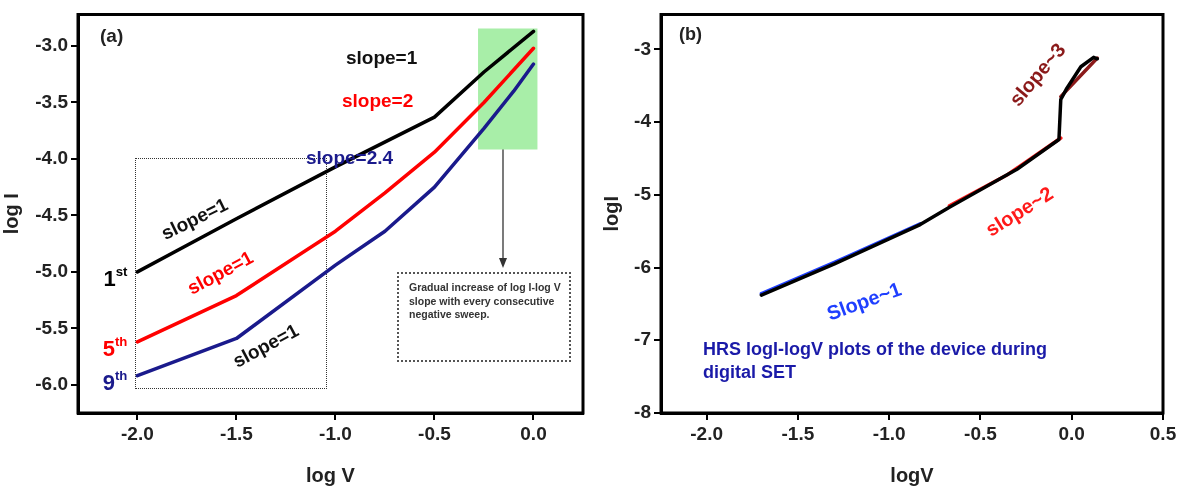 The height and width of the screenshot is (492, 1180). Describe the element at coordinates (642, 48) in the screenshot. I see `y-tick-label: -3` at that location.